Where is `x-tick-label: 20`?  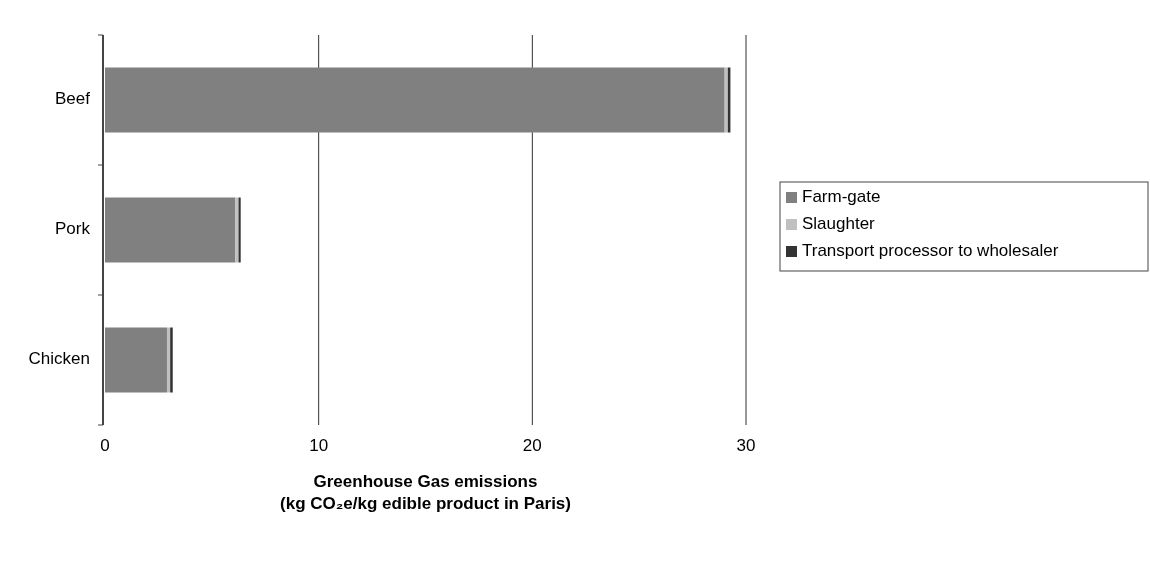 x-tick-label: 20 is located at coordinates (532, 445).